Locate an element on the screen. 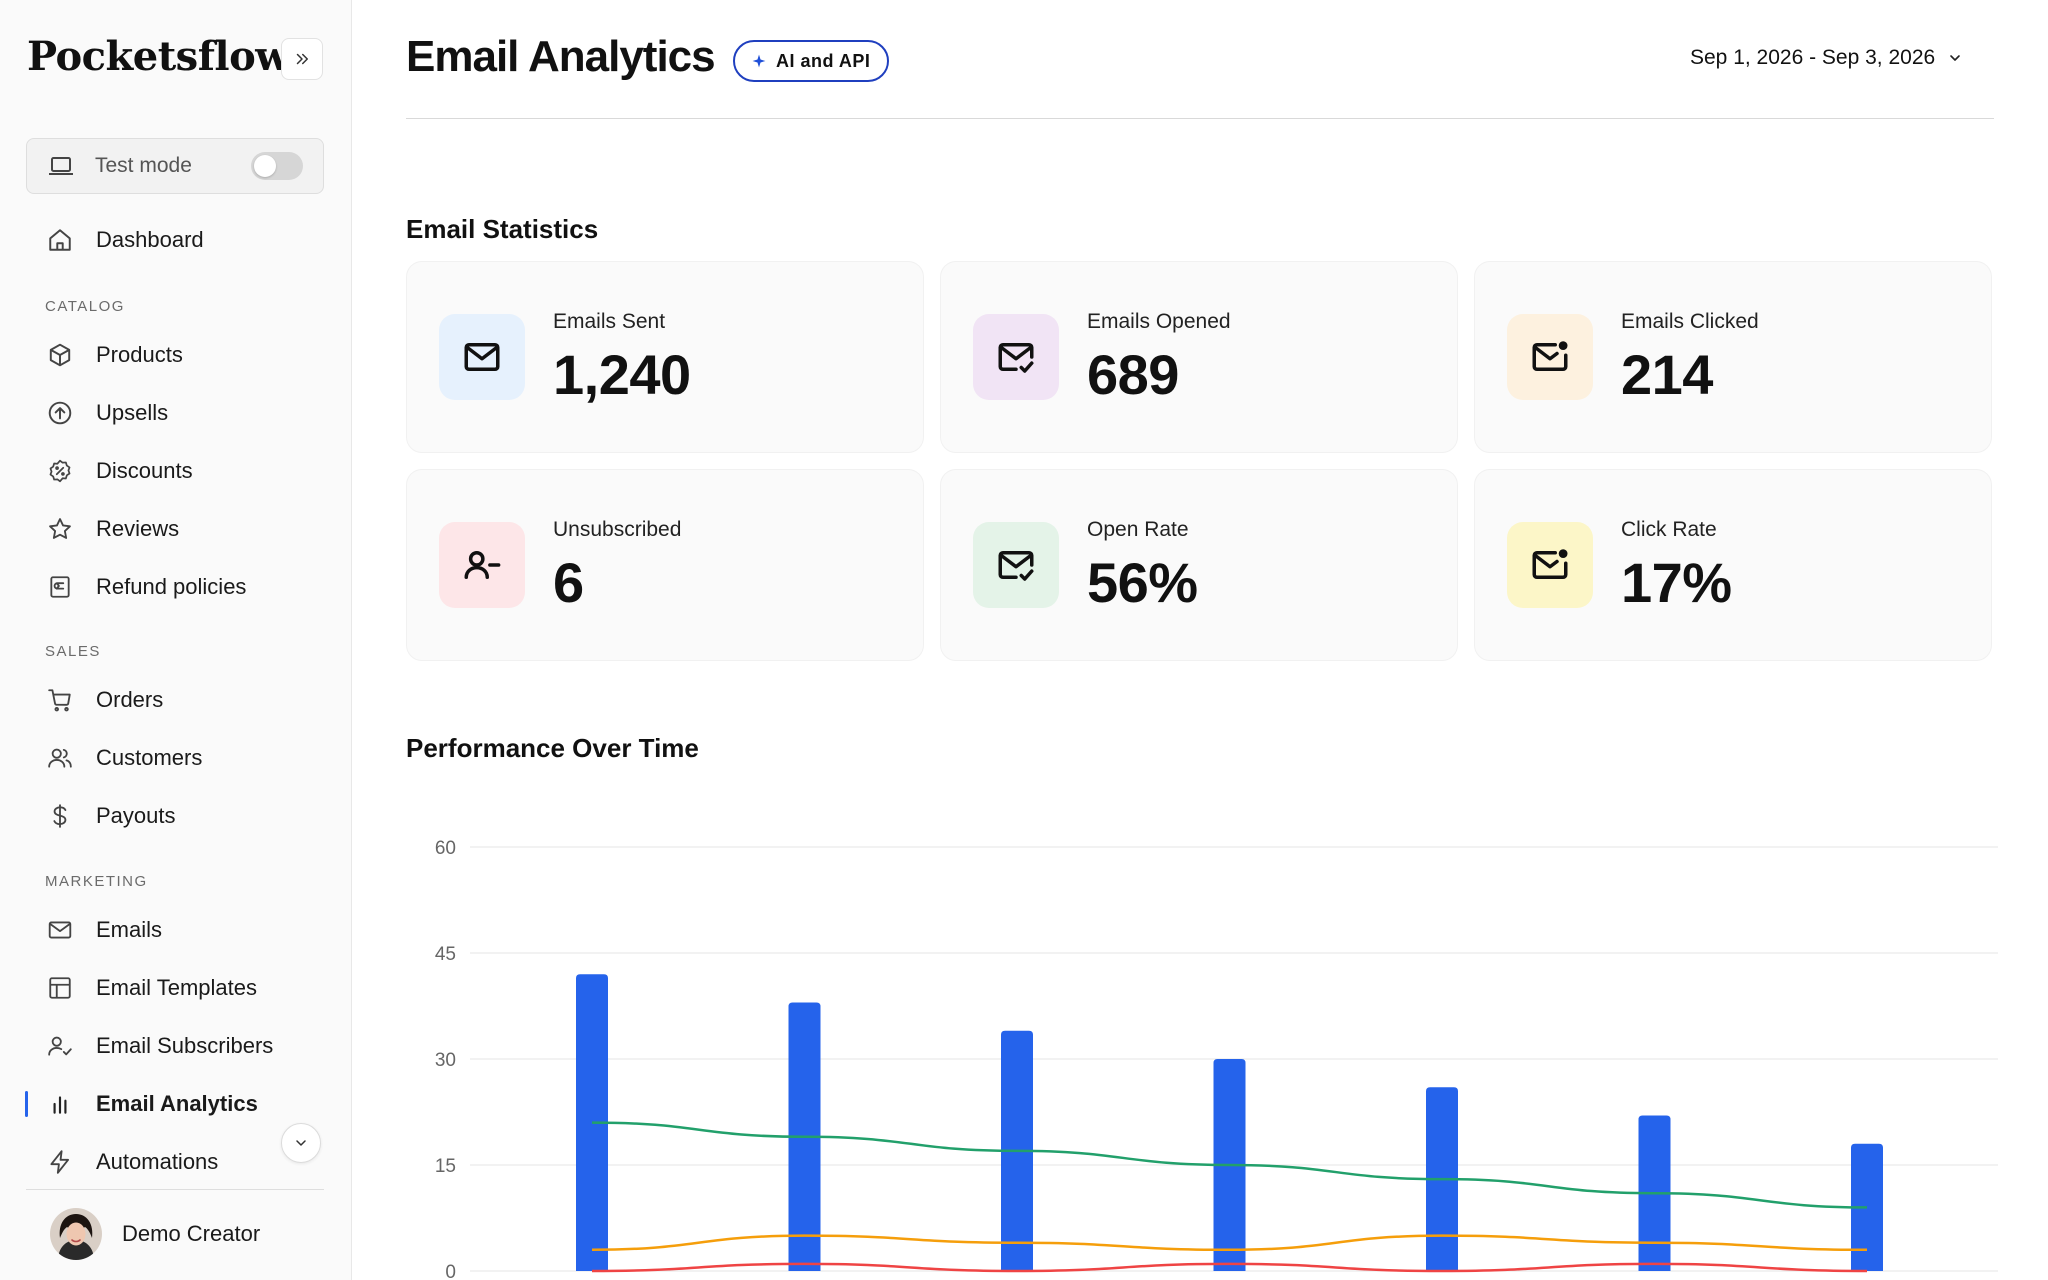 The width and height of the screenshot is (2048, 1280). sidebar-item-email-analytics: Email Analytics is located at coordinates (175, 1104).